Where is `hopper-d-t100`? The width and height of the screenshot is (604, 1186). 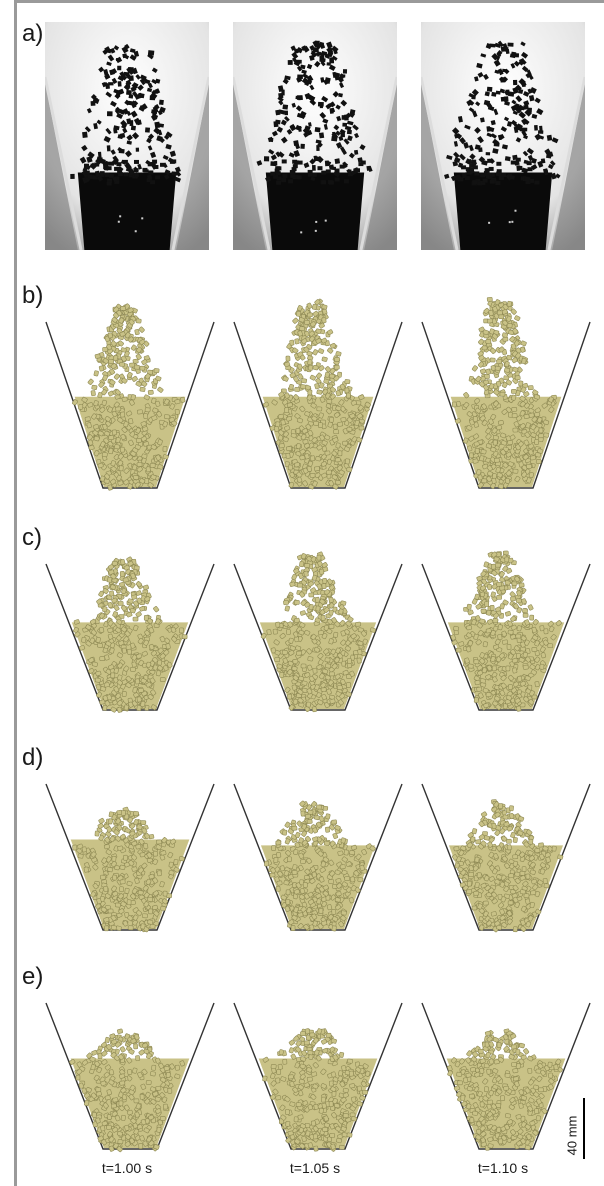
hopper-d-t100 is located at coordinates (130, 841).